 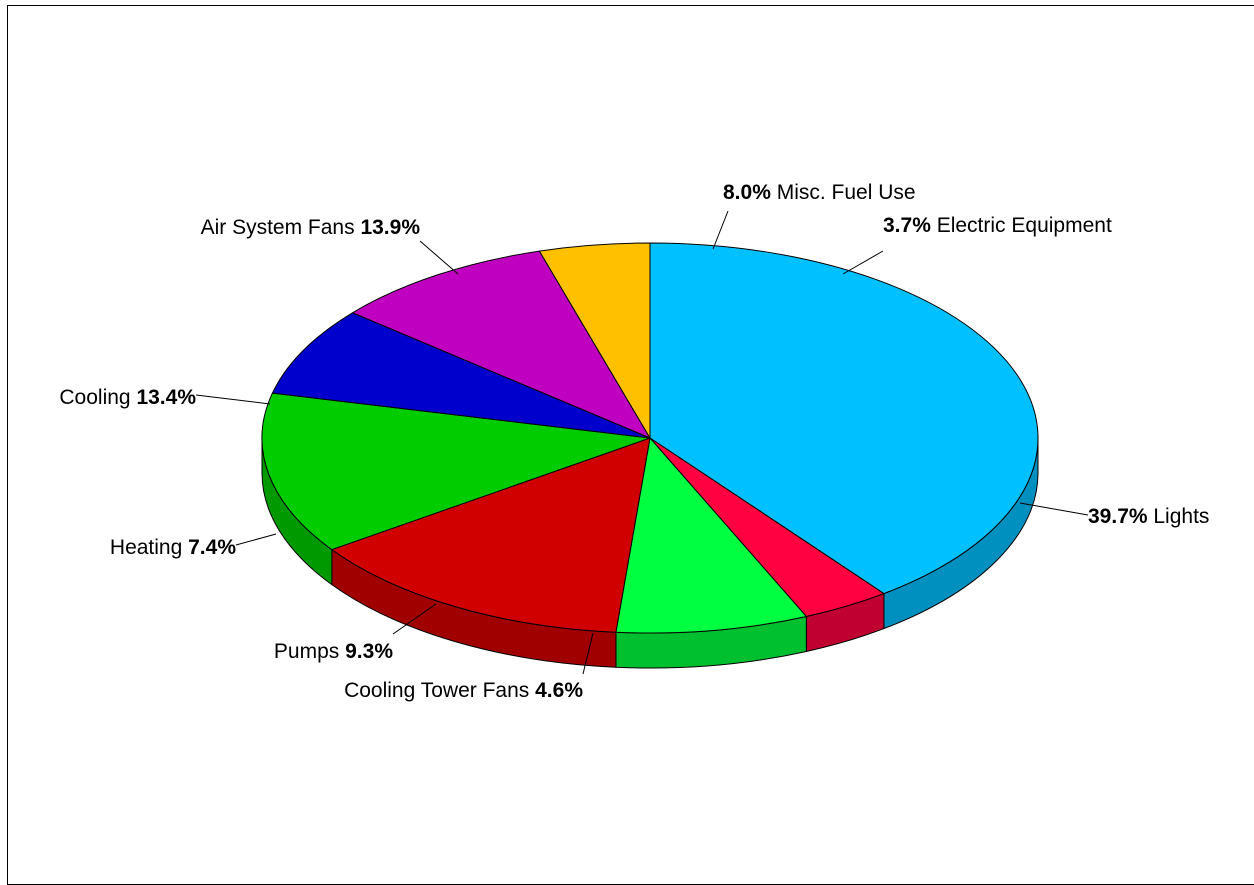 What do you see at coordinates (843, 192) in the screenshot?
I see `slice-name: Misc. Fuel Use` at bounding box center [843, 192].